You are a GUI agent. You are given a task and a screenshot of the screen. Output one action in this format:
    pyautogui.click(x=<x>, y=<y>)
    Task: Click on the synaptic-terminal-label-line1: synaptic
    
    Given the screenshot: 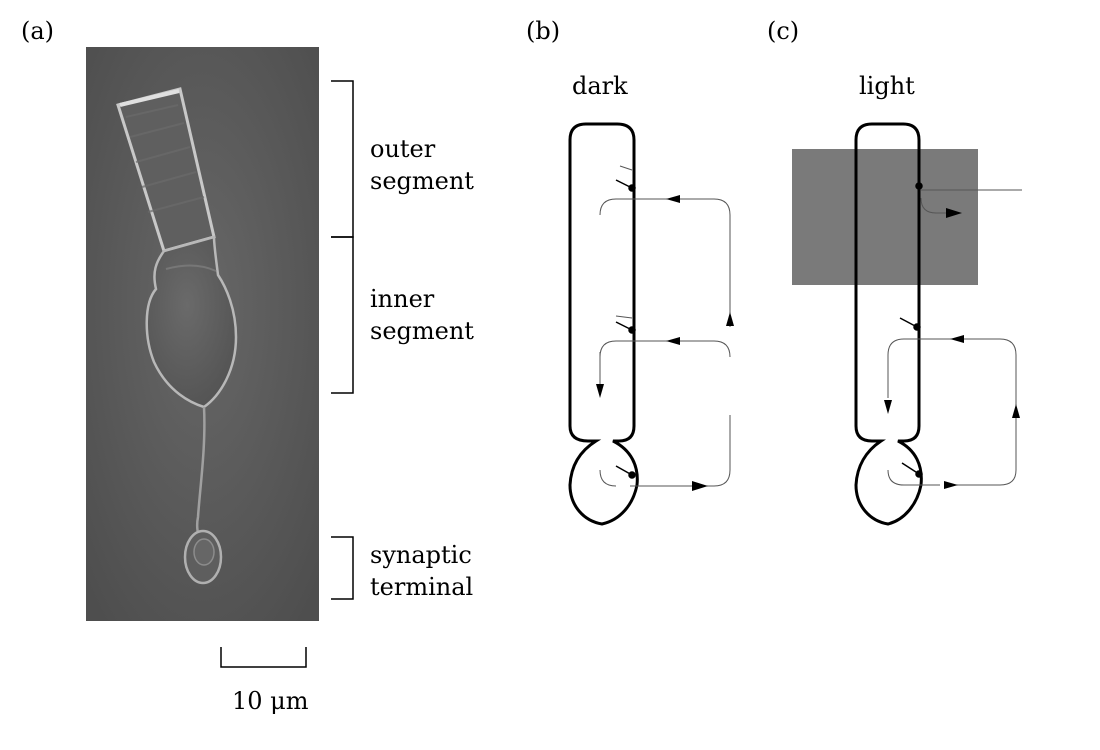 What is the action you would take?
    pyautogui.click(x=421, y=555)
    